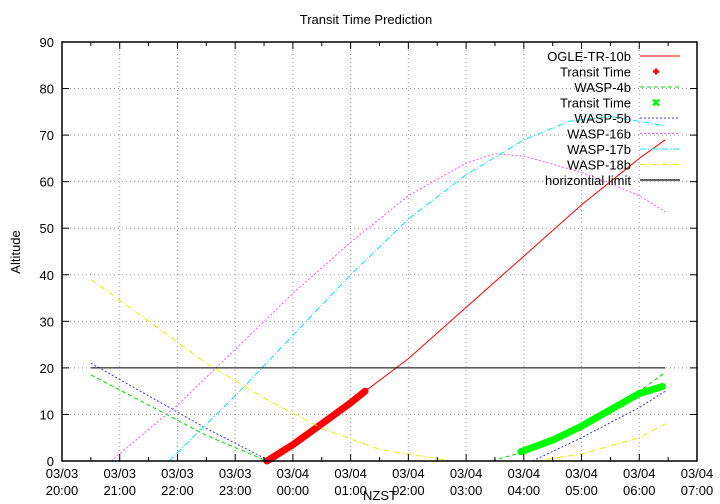 Image resolution: width=720 pixels, height=504 pixels. I want to click on y-tick-label: 30, so click(47, 321).